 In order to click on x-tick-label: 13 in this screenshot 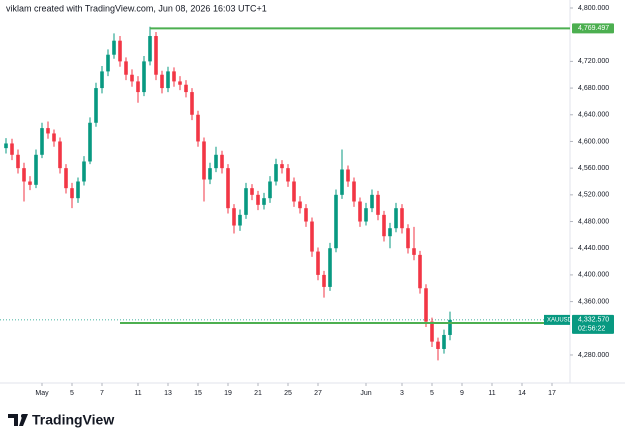, I will do `click(168, 393)`.